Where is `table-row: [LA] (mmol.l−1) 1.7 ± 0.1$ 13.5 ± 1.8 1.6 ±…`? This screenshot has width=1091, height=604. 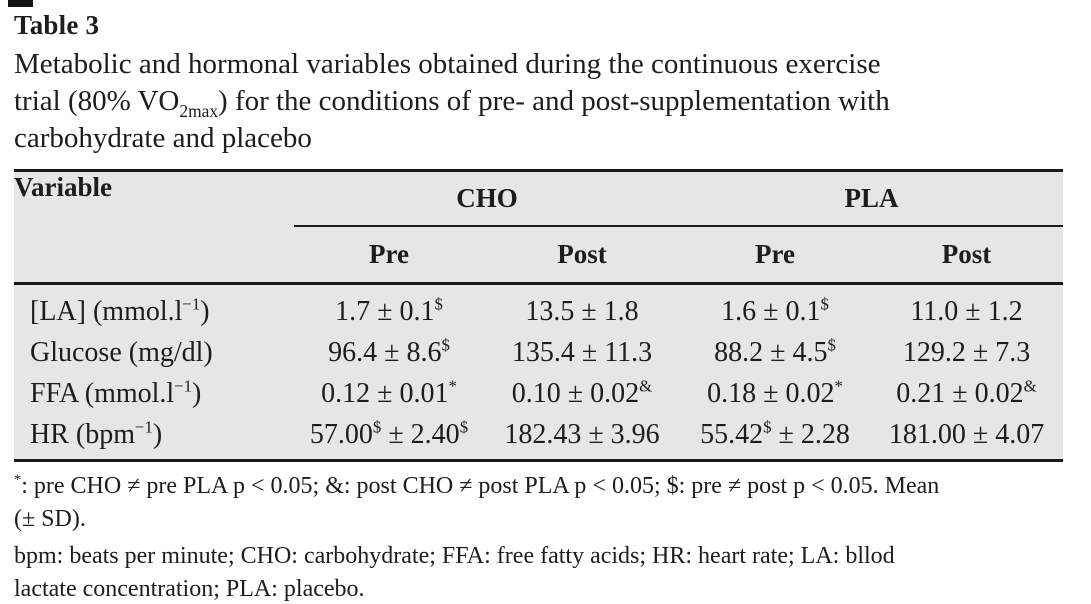 table-row: [LA] (mmol.l−1) 1.7 ± 0.1$ 13.5 ± 1.8 1.6 ±… is located at coordinates (538, 308).